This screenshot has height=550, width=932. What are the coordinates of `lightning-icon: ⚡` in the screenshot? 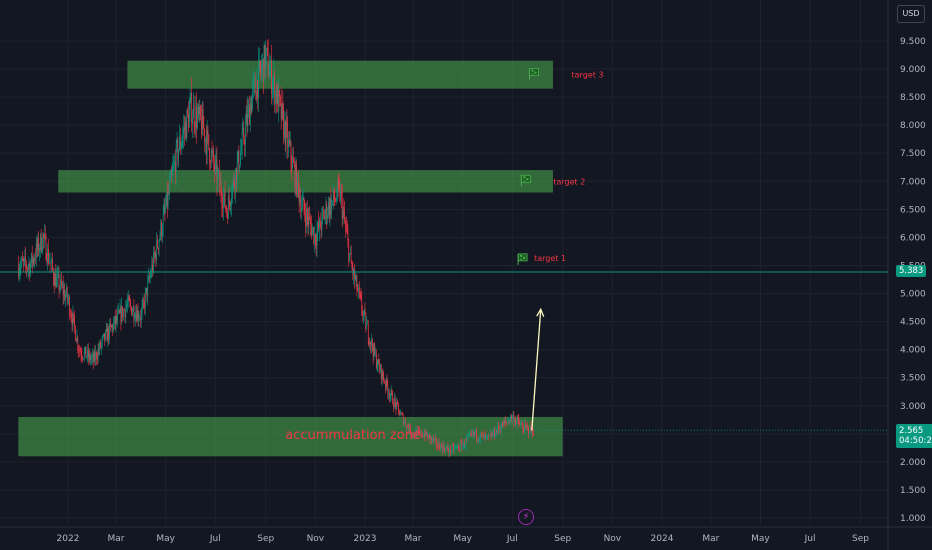 It's located at (526, 517).